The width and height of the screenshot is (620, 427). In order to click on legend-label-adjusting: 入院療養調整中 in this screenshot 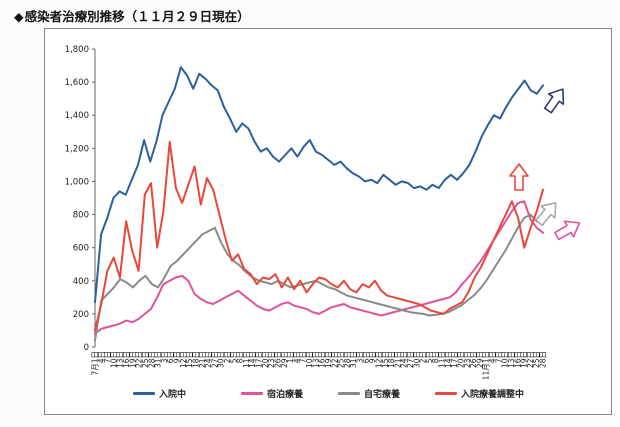, I will do `click(493, 395)`.